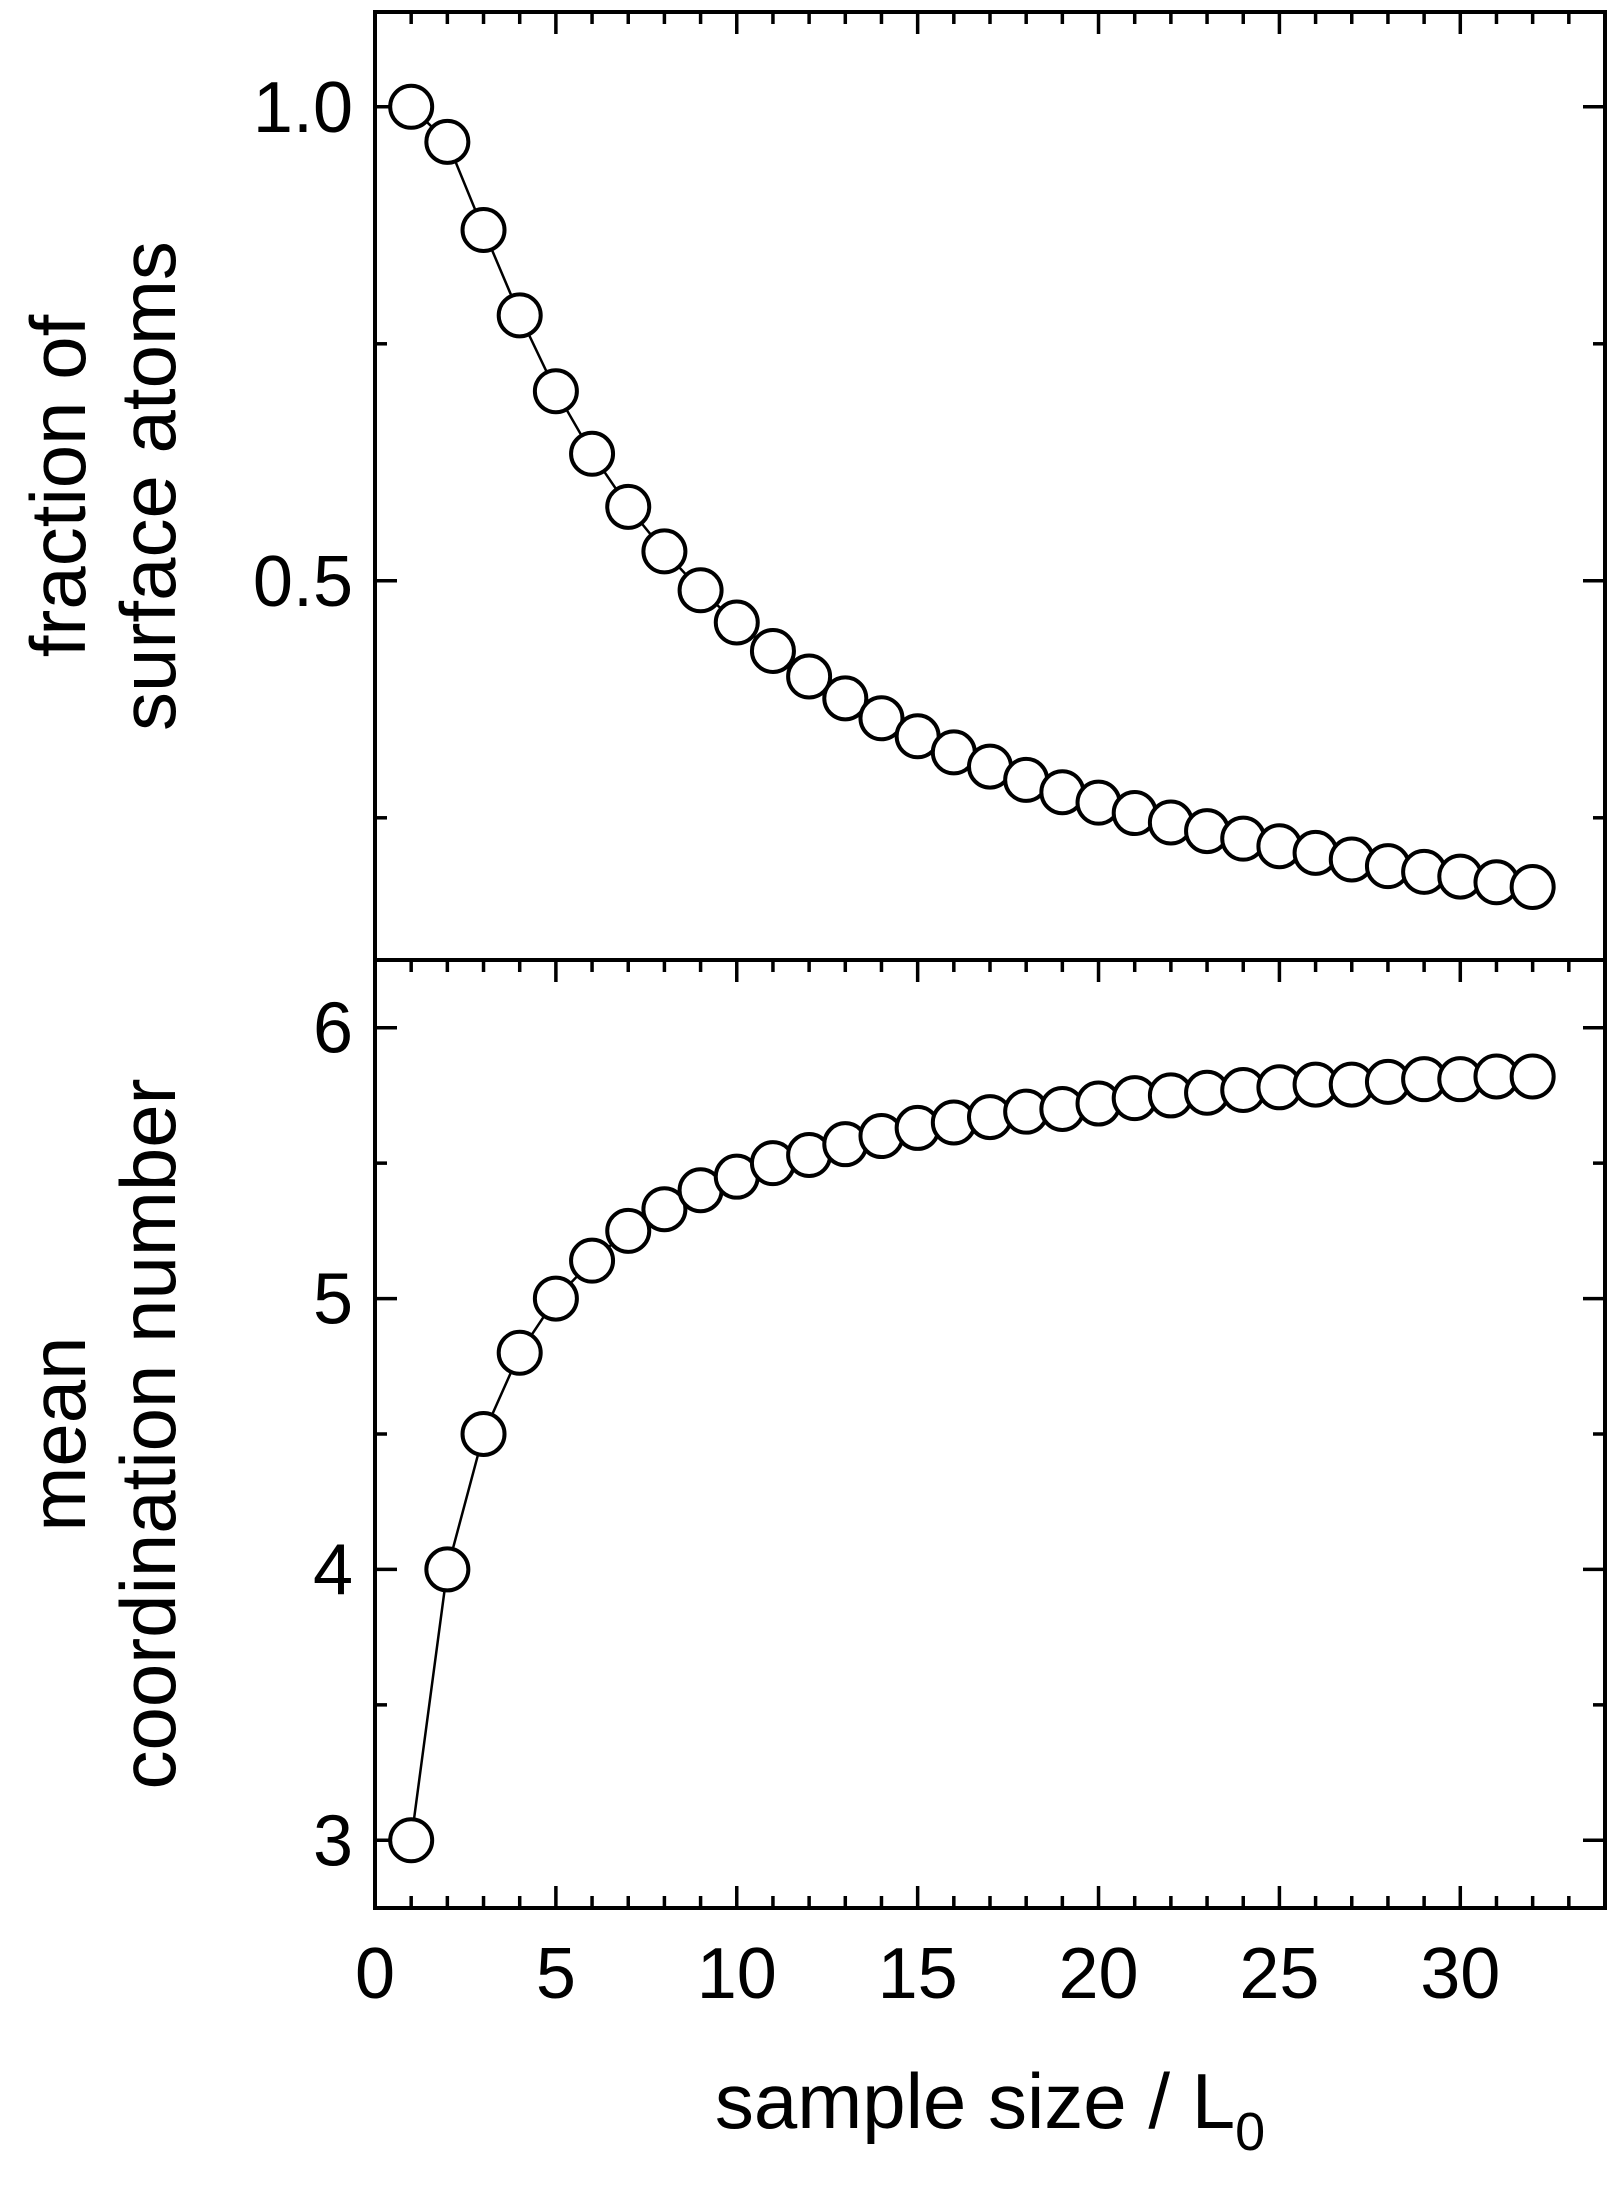  I want to click on y-tick-label: 3, so click(333, 1841).